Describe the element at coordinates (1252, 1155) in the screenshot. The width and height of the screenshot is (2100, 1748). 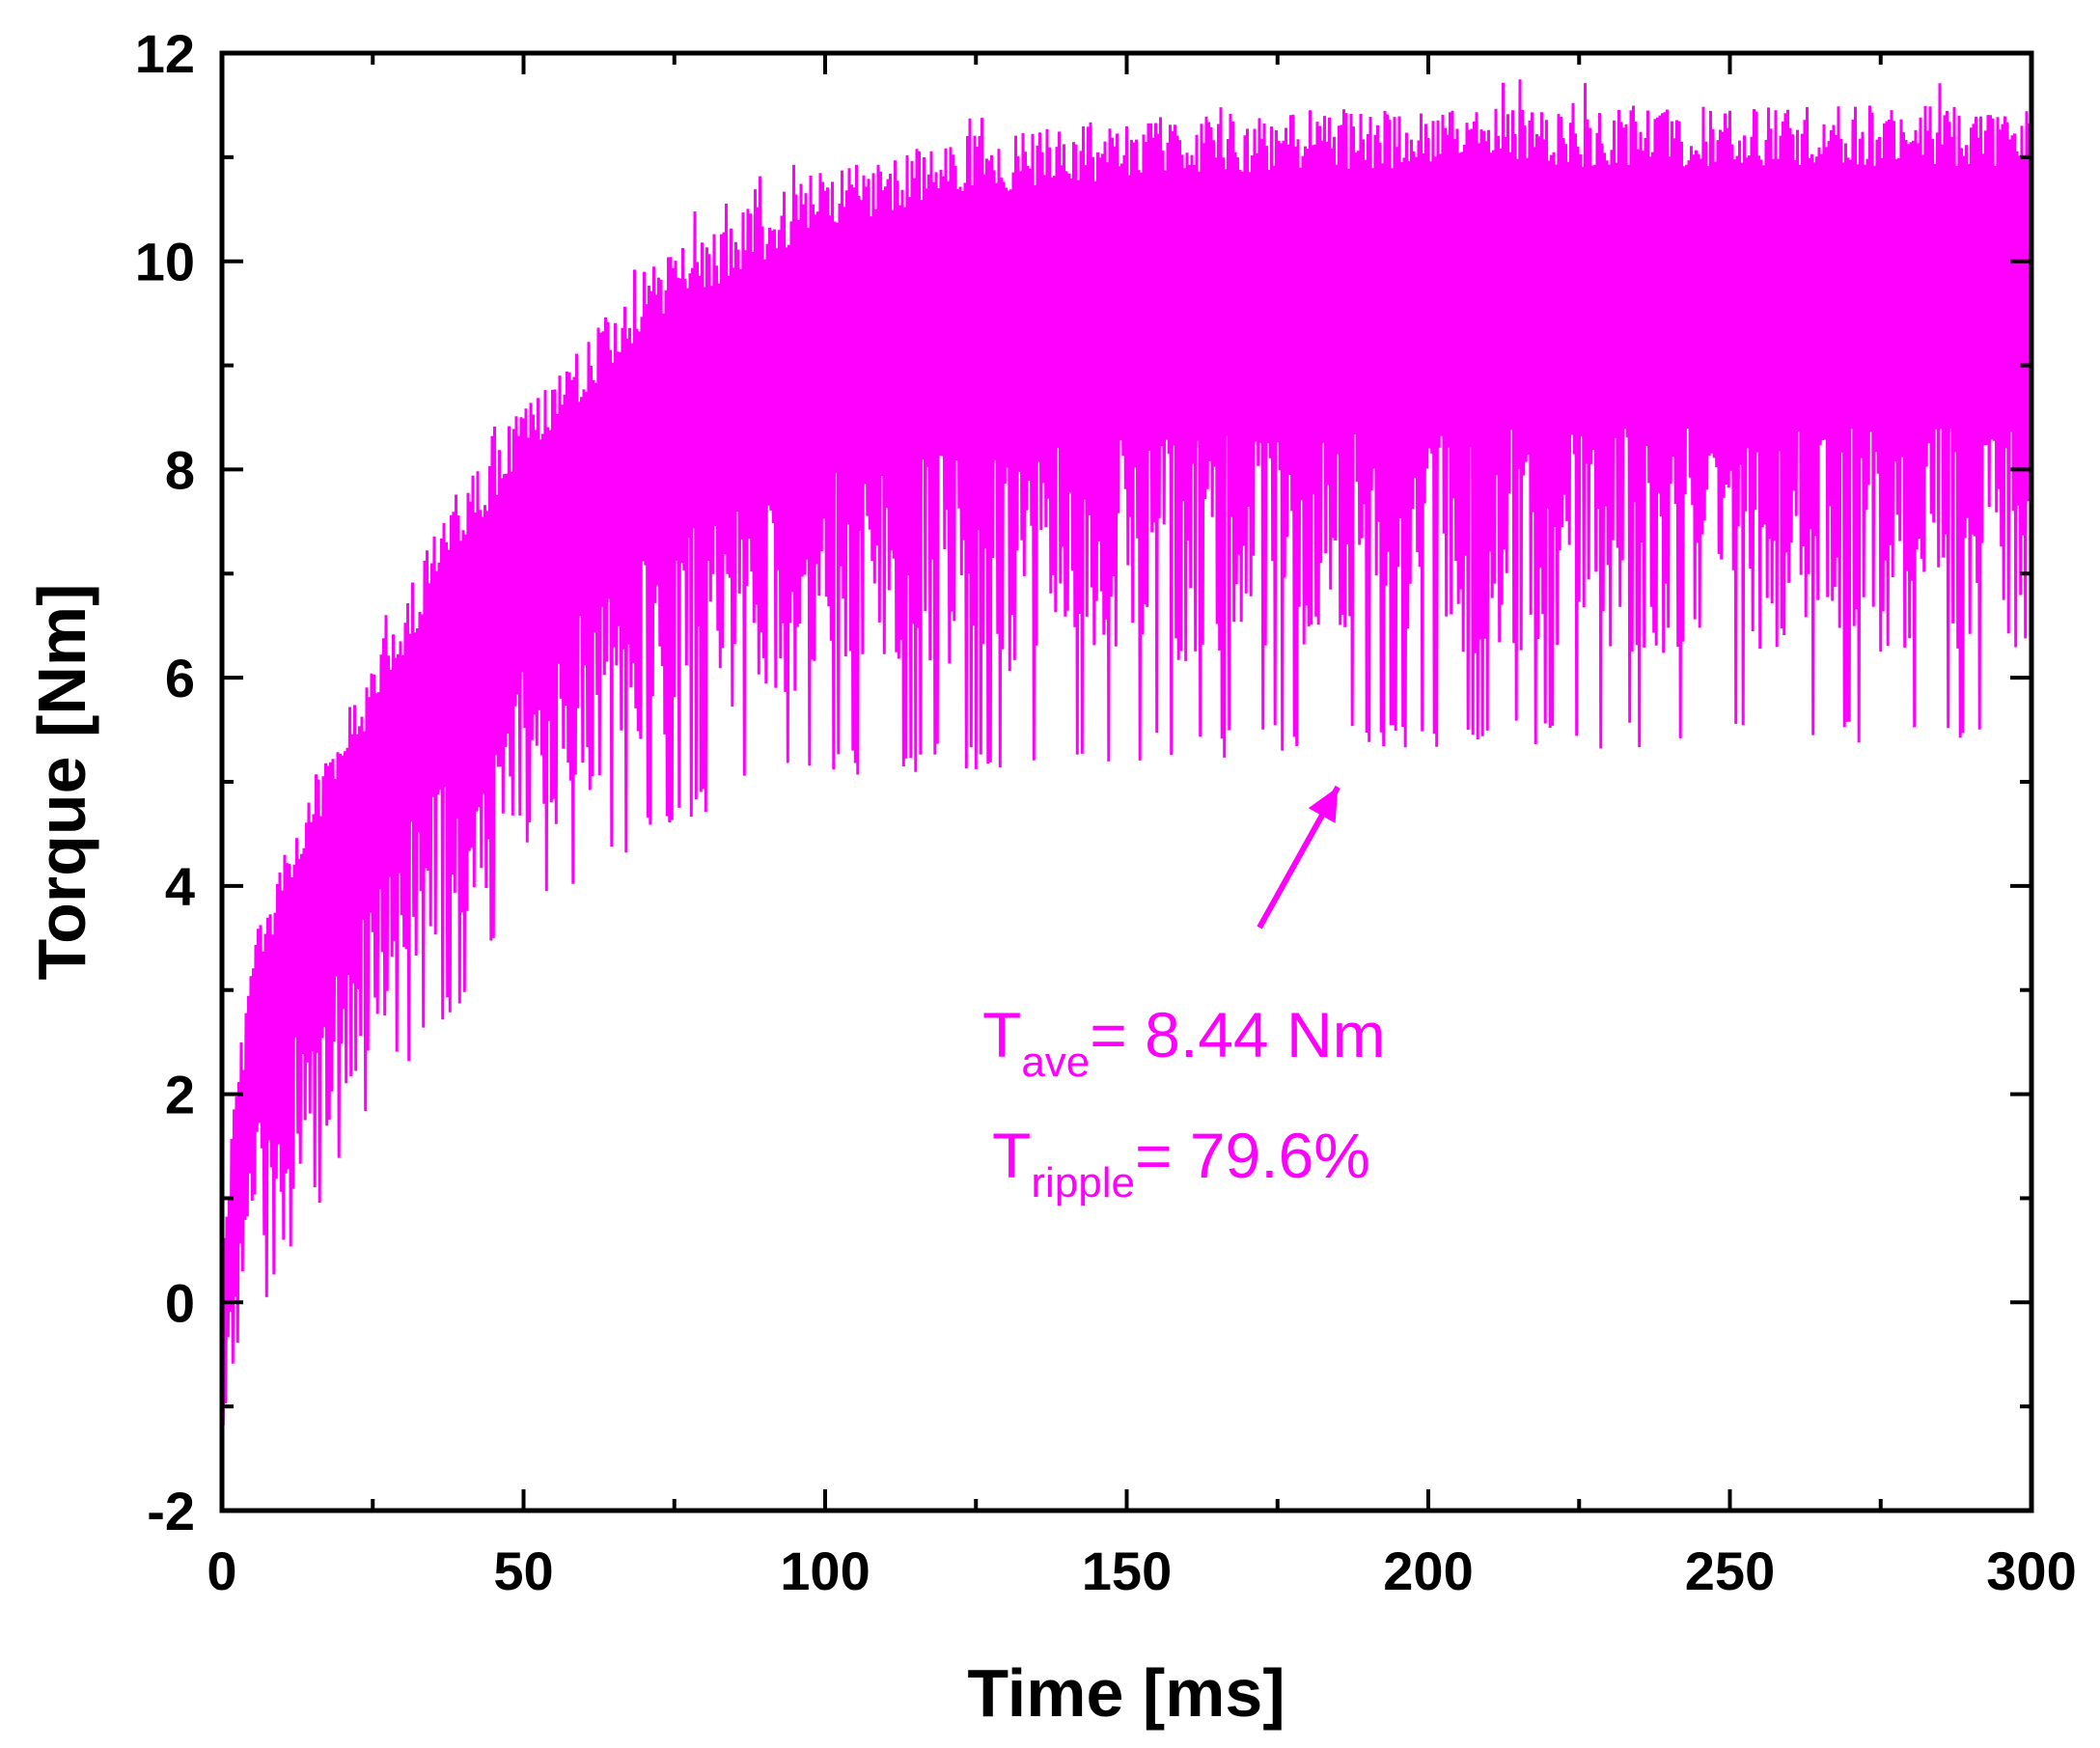
I see `t-ripple-value: = 79.6%` at that location.